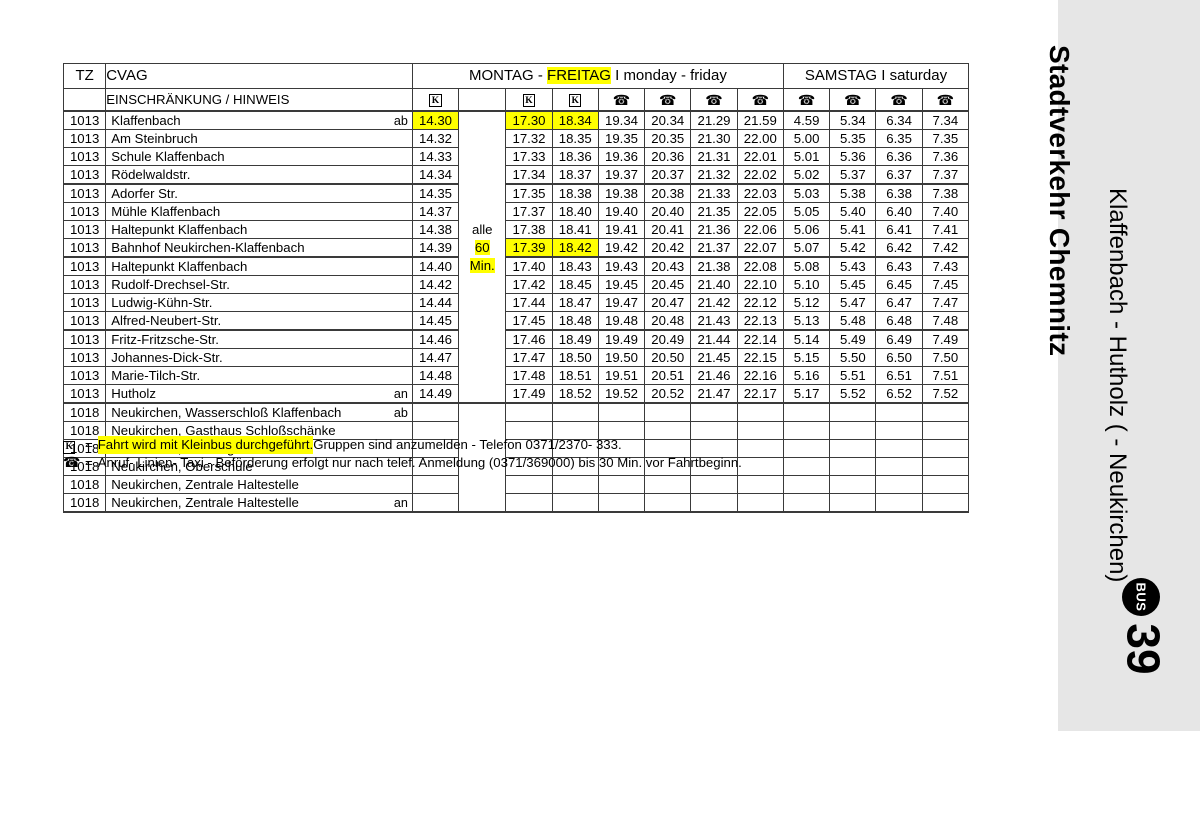 This screenshot has width=1200, height=828. I want to click on phone-icon: ☎, so click(945, 99).